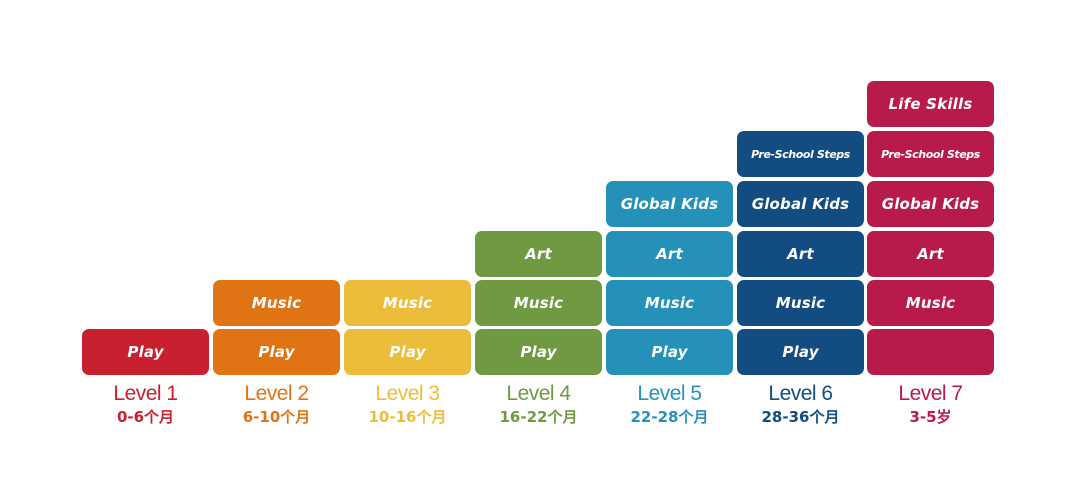  Describe the element at coordinates (669, 393) in the screenshot. I see `level-name: Level 5` at that location.